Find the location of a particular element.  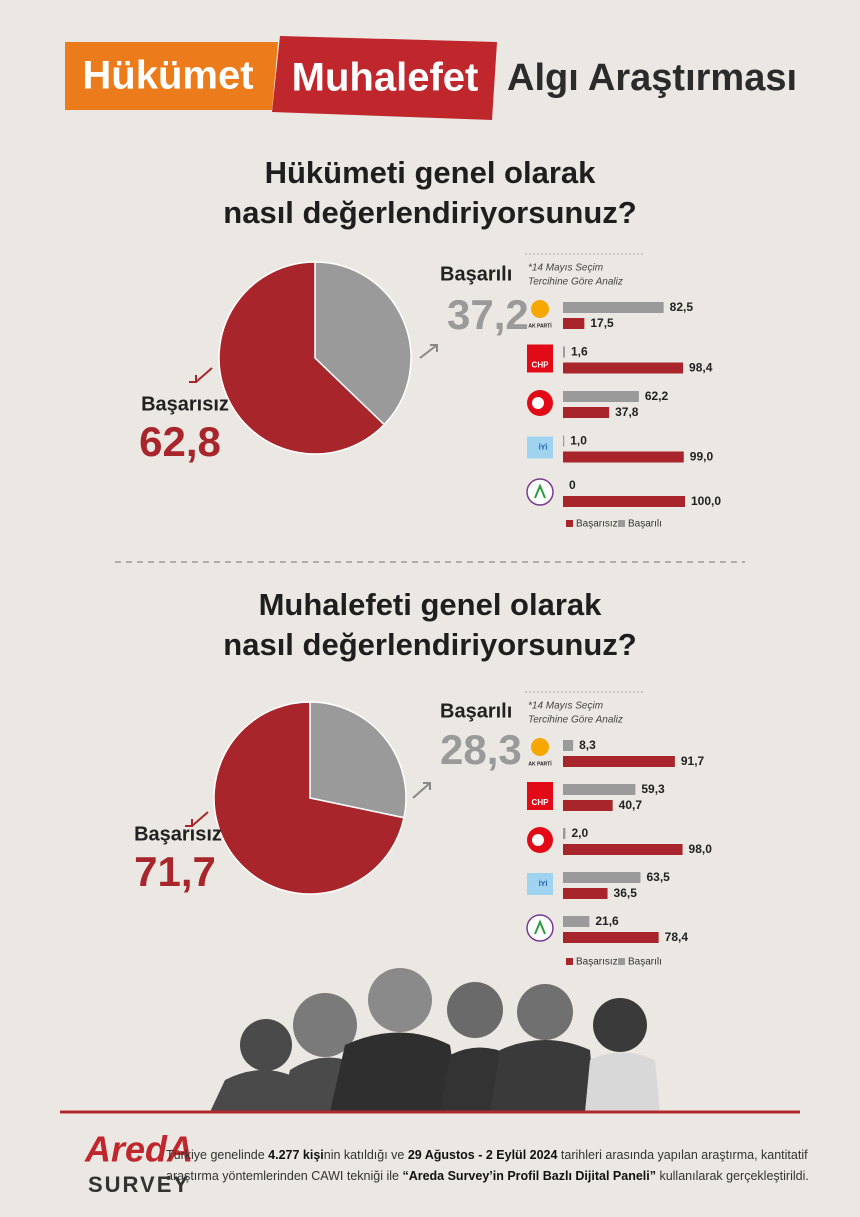

value-label: 0 is located at coordinates (572, 485).